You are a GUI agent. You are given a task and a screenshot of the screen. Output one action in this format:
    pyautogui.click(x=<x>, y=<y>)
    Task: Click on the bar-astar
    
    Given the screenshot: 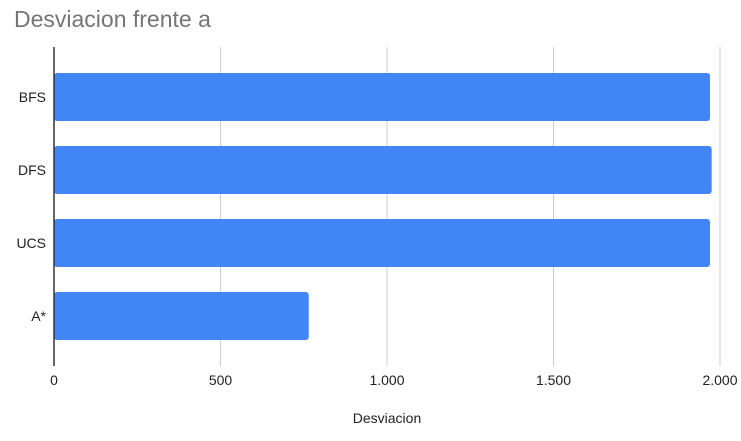 What is the action you would take?
    pyautogui.click(x=181, y=316)
    